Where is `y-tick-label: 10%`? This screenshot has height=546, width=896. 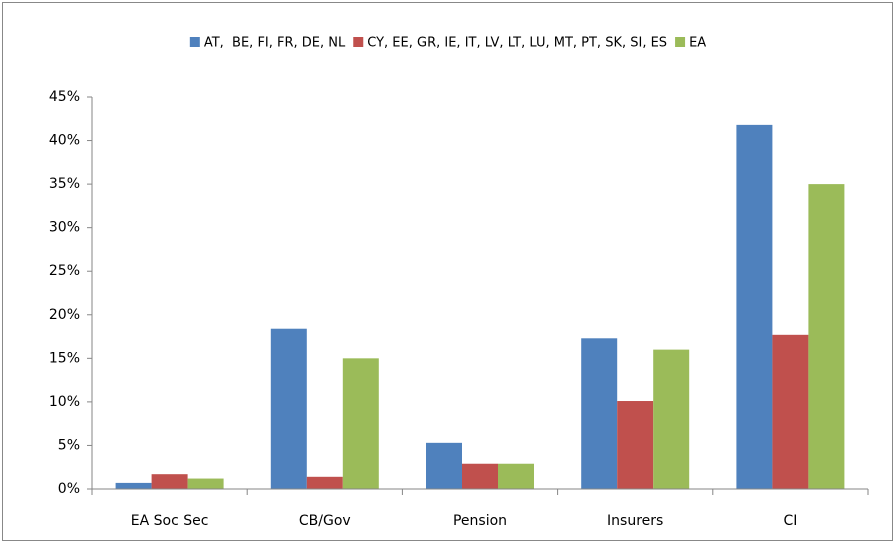
y-tick-label: 10% is located at coordinates (64, 402).